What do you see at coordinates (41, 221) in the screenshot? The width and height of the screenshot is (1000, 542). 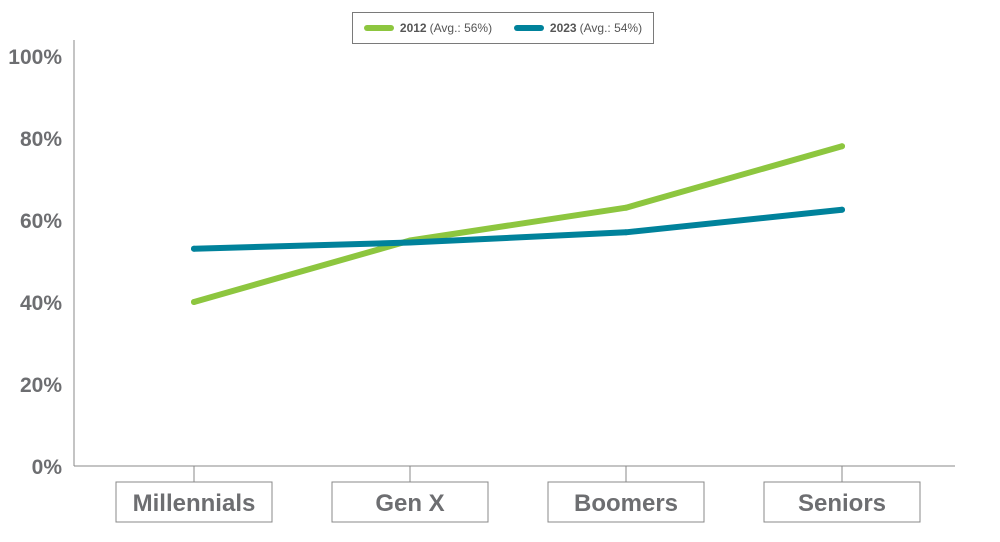 I see `y-tick-label: 60%` at bounding box center [41, 221].